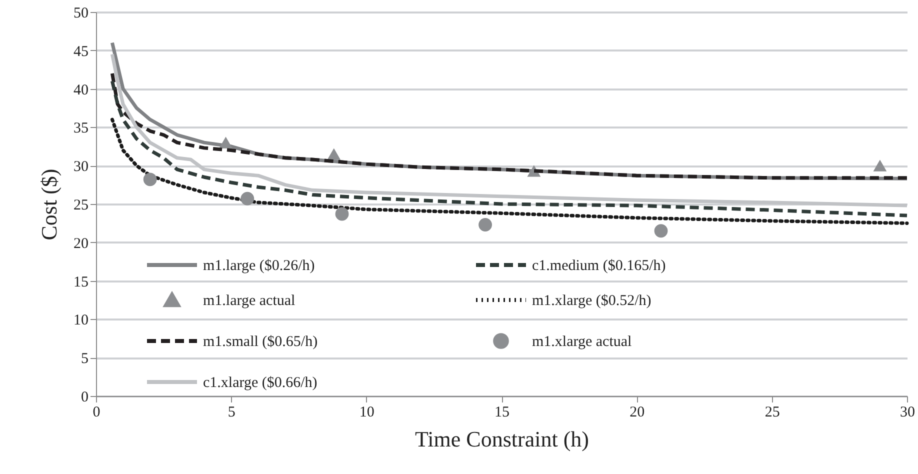  I want to click on legend-label: m1.small ($0.65/h), so click(260, 342).